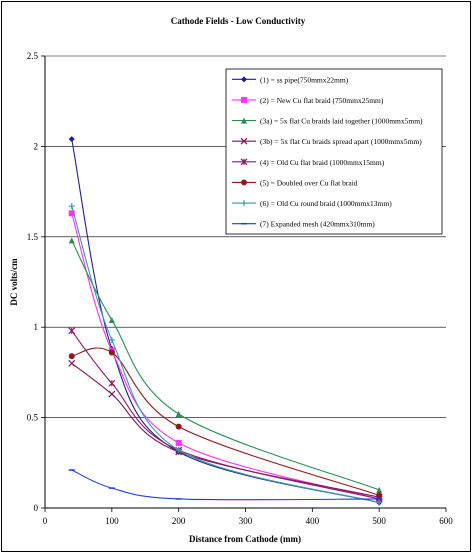 Image resolution: width=474 pixels, height=555 pixels. I want to click on x-tick-label: 500, so click(379, 521).